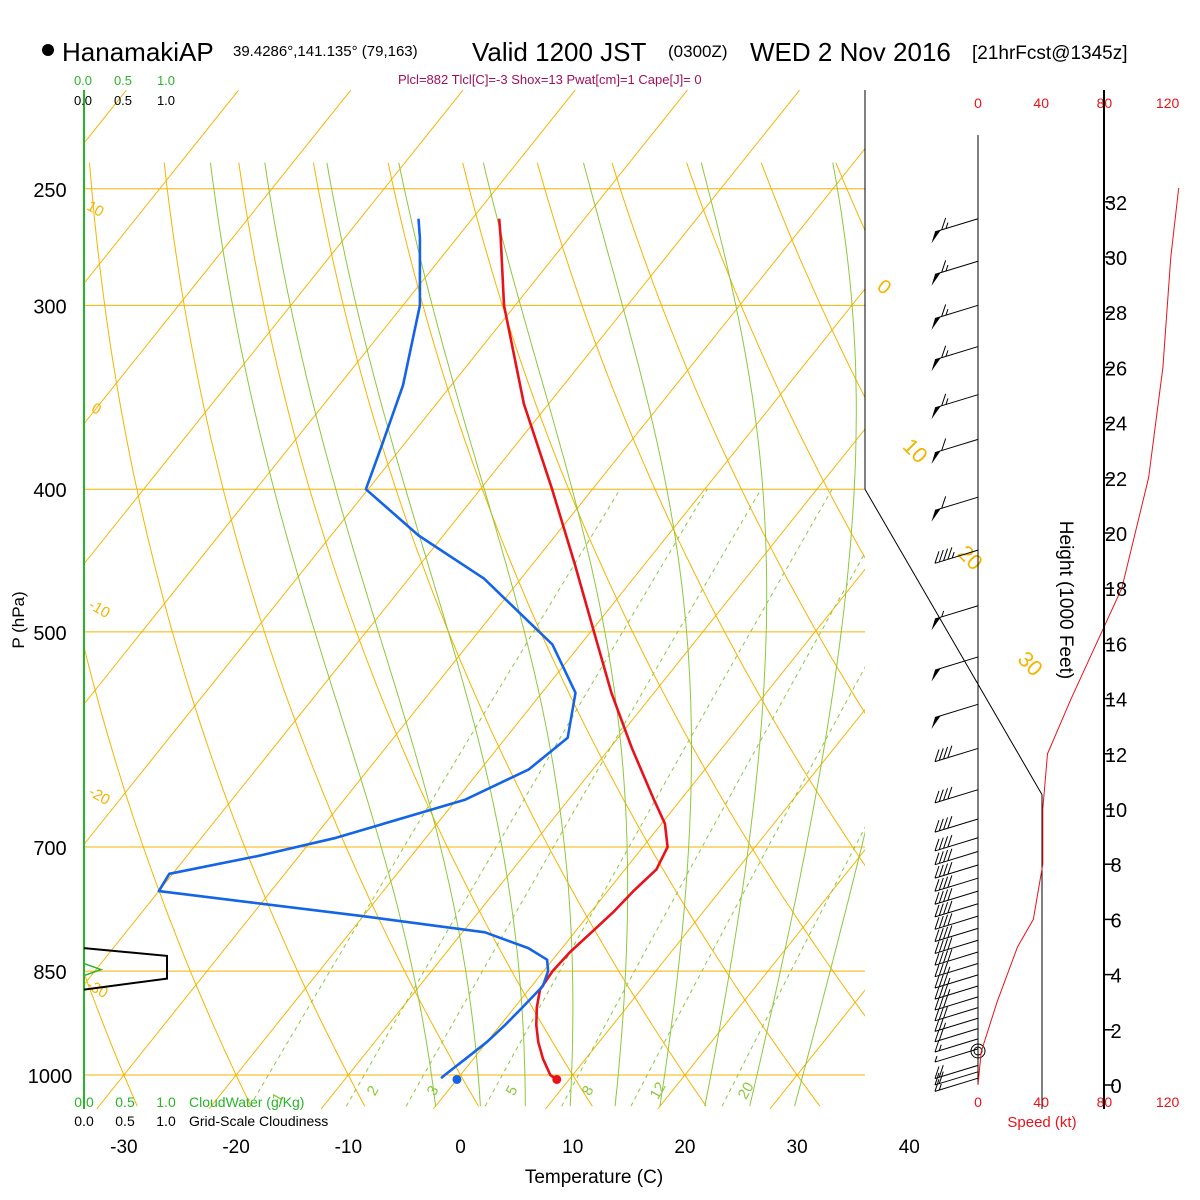 The height and width of the screenshot is (1200, 1200). What do you see at coordinates (49, 491) in the screenshot?
I see `pressure-tick-label: 400` at bounding box center [49, 491].